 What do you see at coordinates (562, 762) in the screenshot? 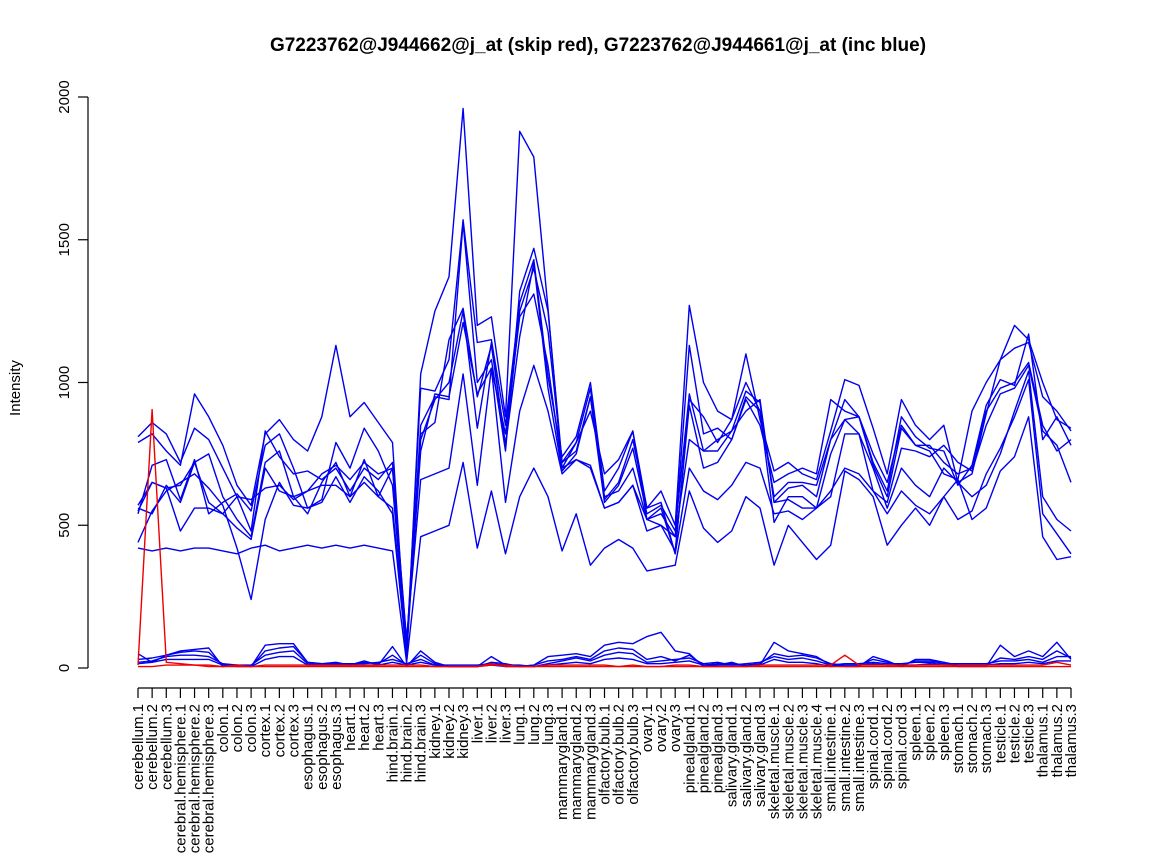
I see `x-tick-label: mammarygland.1` at bounding box center [562, 762].